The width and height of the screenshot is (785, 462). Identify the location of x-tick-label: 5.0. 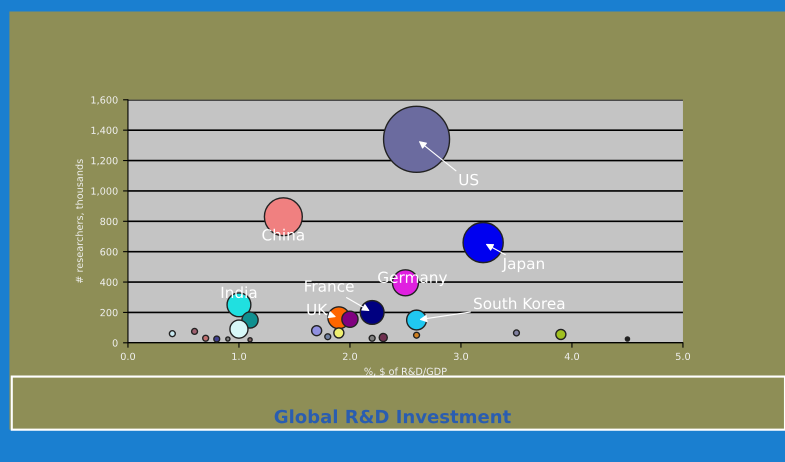
(683, 356).